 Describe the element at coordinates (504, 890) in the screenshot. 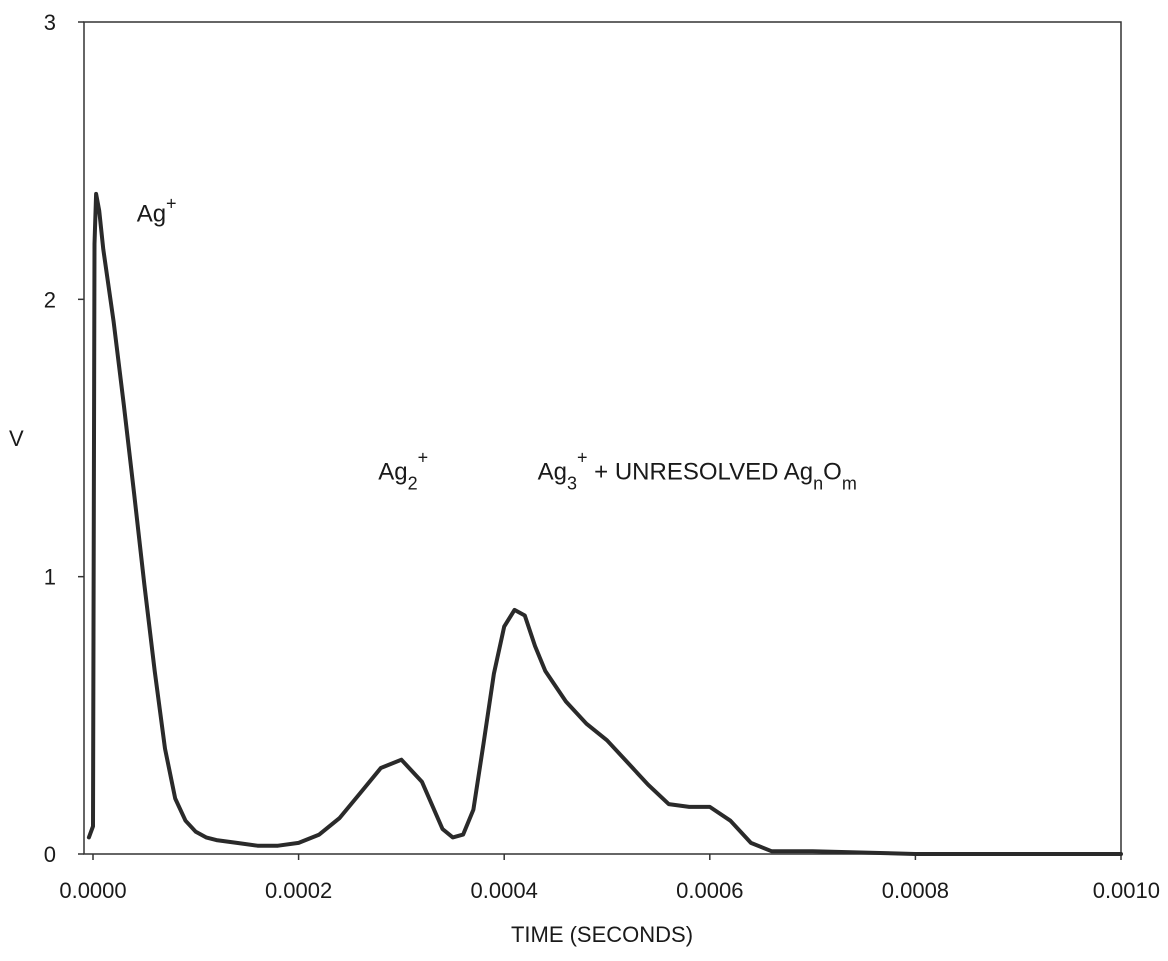

I see `x-tick-label: 0.0004` at that location.